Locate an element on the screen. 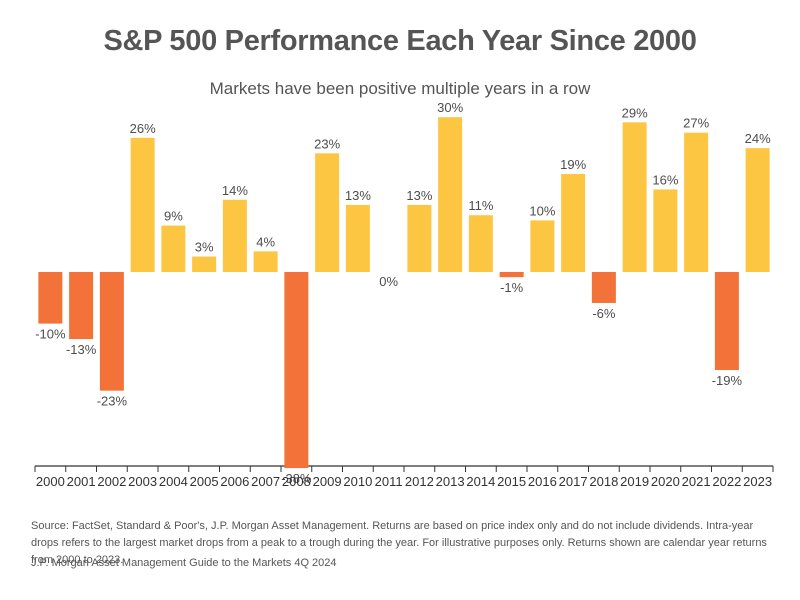  data-label-2018: -6% is located at coordinates (604, 313).